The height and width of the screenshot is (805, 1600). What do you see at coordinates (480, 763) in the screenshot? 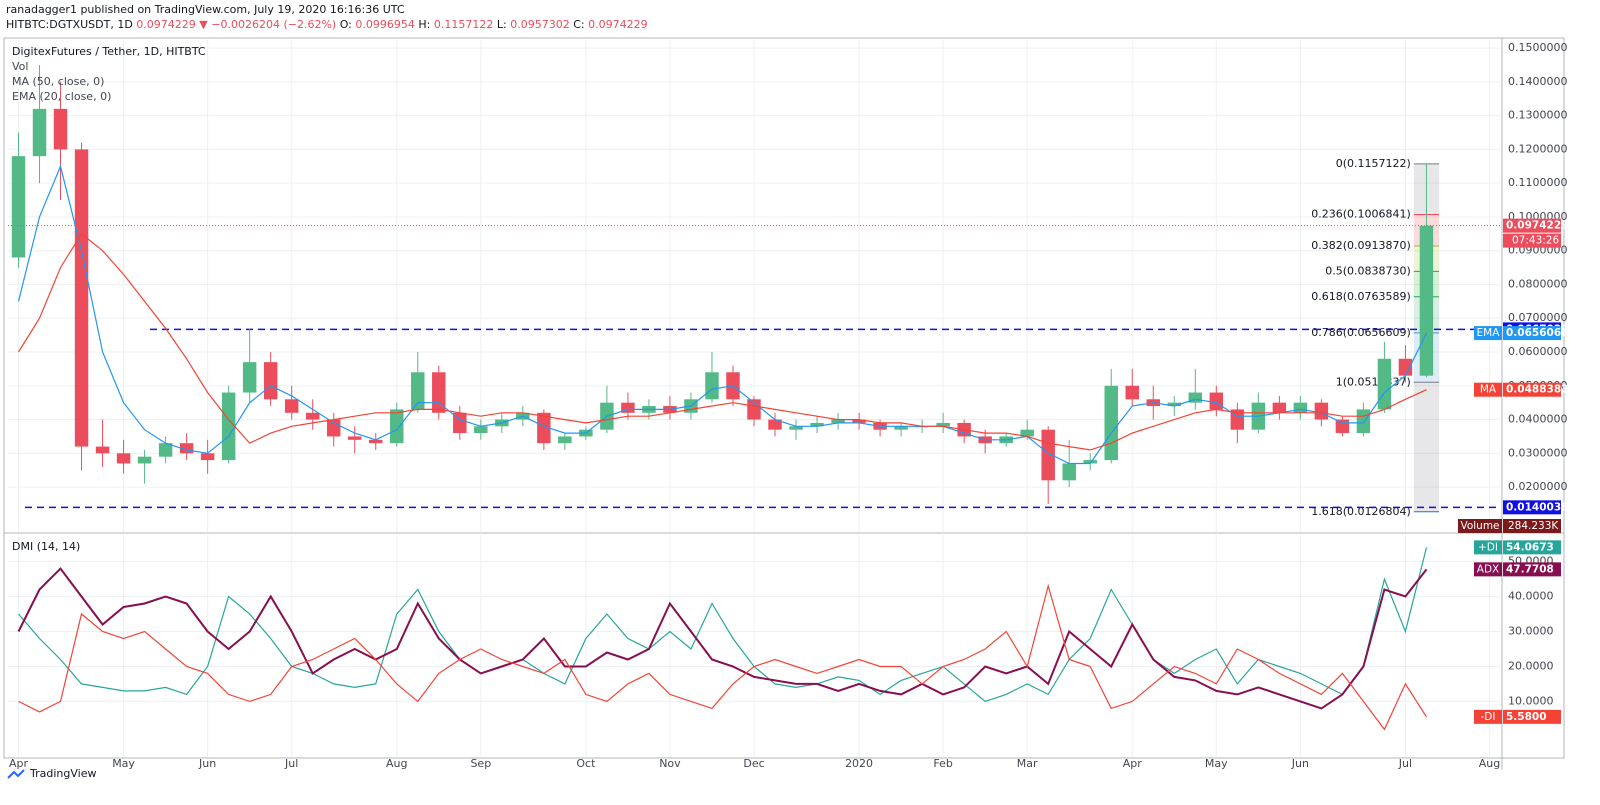
I see `x-tick-label: Sep` at bounding box center [480, 763].